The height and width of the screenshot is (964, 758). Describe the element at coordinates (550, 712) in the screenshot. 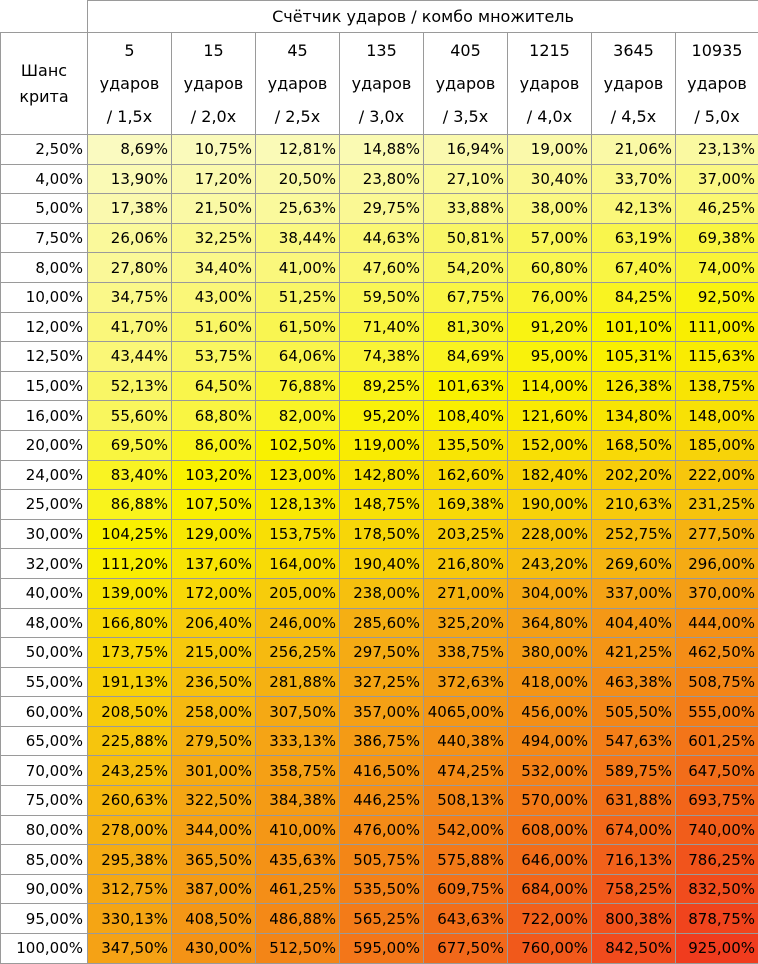

I see `damage-value-cell: 456,00%` at that location.